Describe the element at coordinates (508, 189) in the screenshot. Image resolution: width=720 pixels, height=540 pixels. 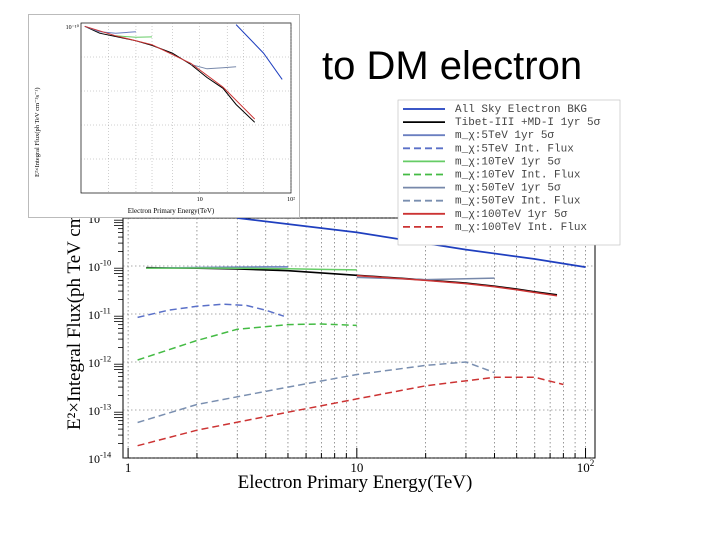
I see `legend-label-7: m_χ:50TeV 1yr 5σ` at that location.